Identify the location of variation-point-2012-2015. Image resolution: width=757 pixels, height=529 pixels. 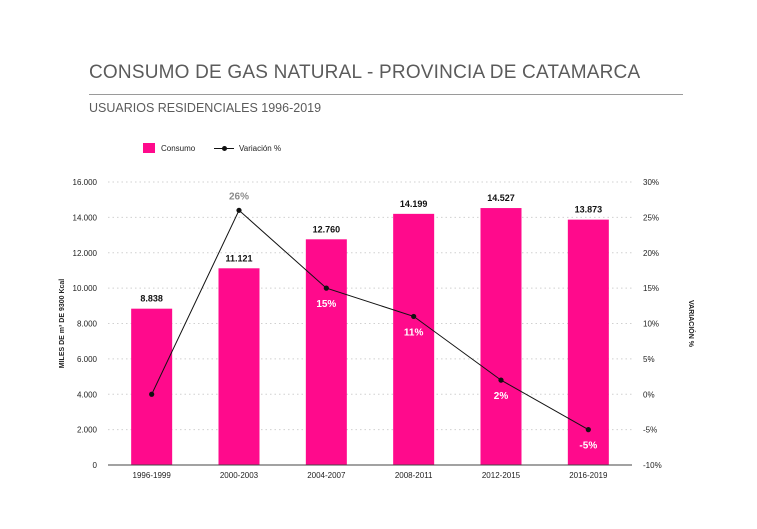
(501, 380).